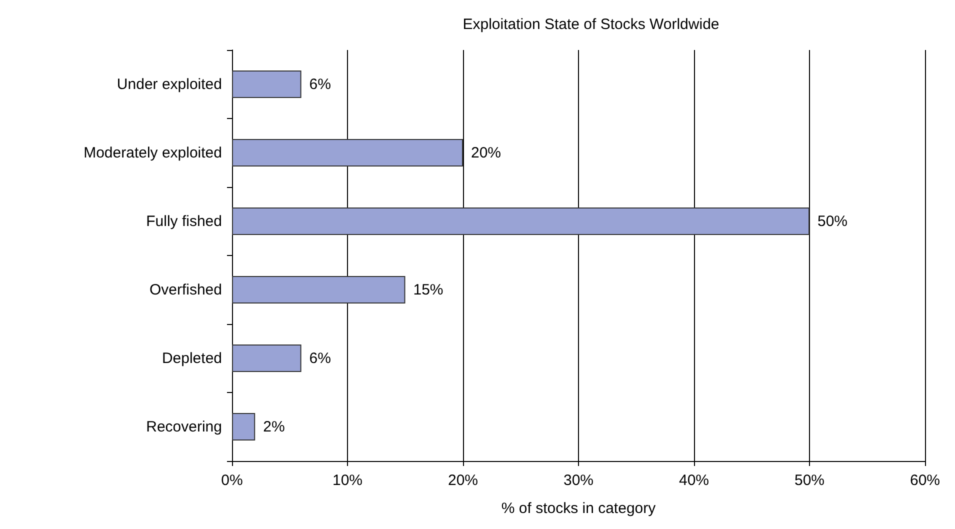 The height and width of the screenshot is (529, 955). I want to click on x-tick-label: 30%, so click(578, 480).